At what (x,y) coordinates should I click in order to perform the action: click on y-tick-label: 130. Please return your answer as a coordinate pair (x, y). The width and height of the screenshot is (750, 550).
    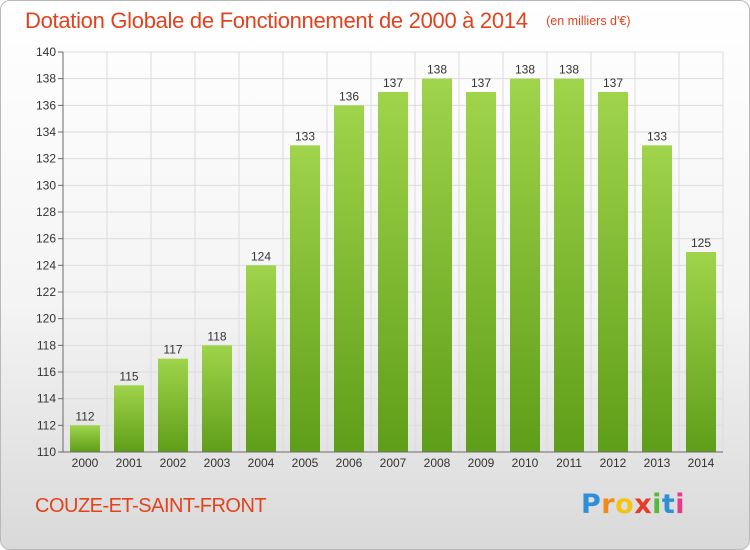
    Looking at the image, I should click on (46, 185).